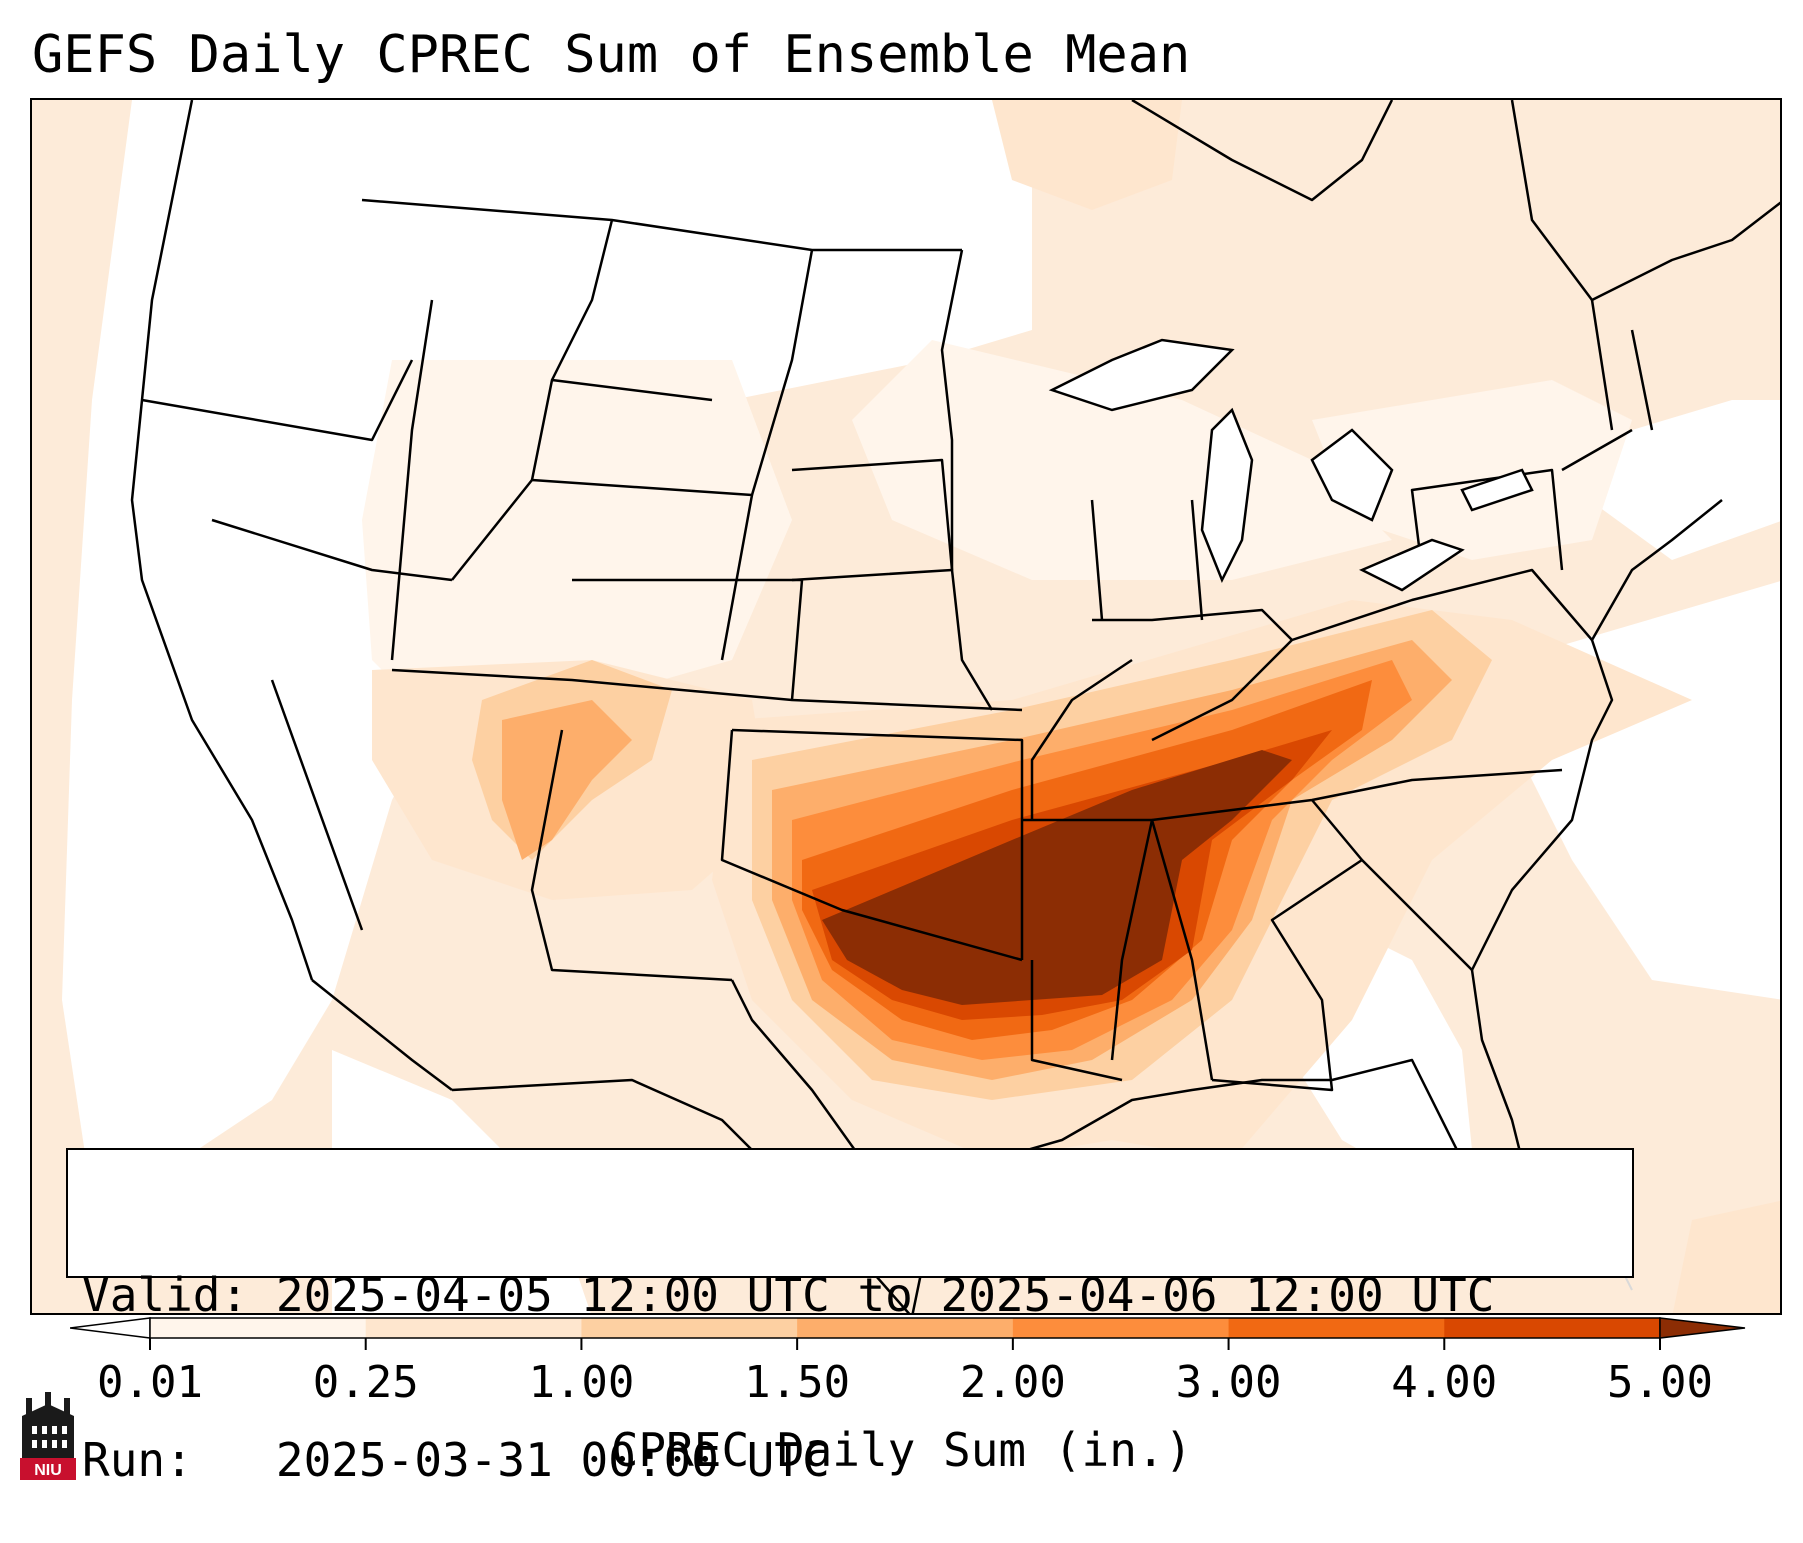 The width and height of the screenshot is (1803, 1543). I want to click on colorbar-segments, so click(905, 1328).